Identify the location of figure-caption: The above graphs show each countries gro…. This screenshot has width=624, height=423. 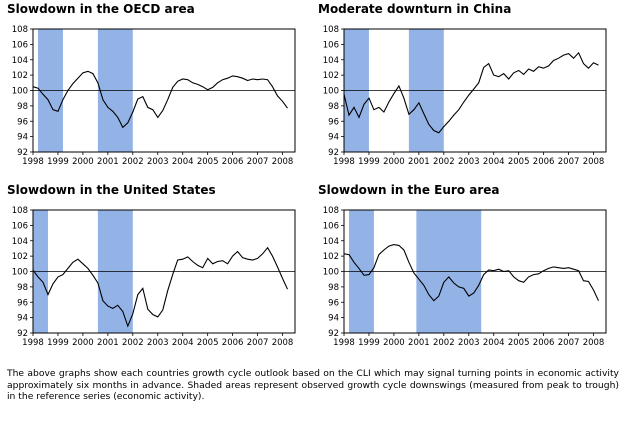
(313, 385).